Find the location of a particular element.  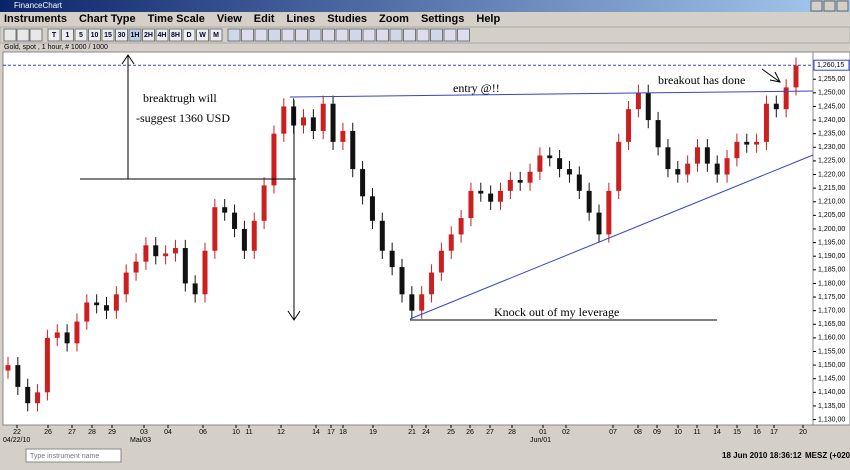

close-button is located at coordinates (842, 6).